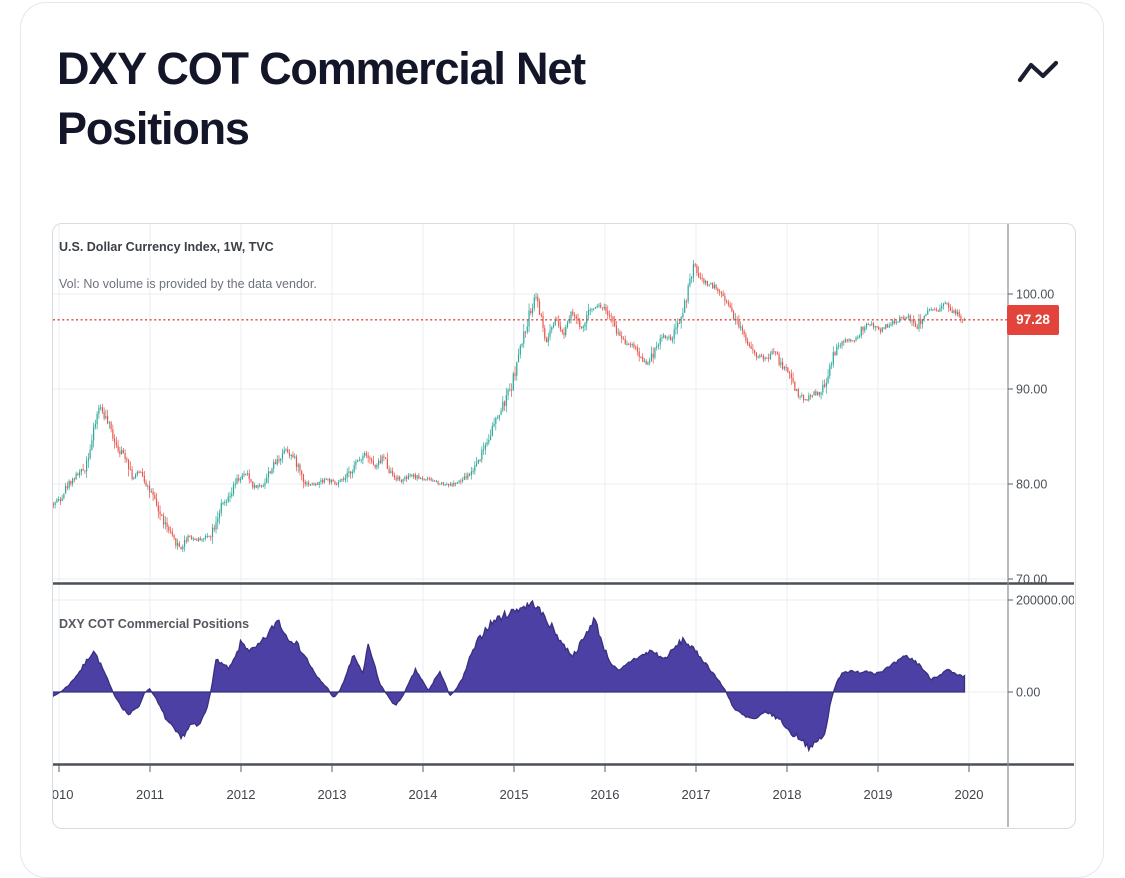 The image size is (1125, 878). Describe the element at coordinates (150, 794) in the screenshot. I see `svg-text: 2011` at that location.